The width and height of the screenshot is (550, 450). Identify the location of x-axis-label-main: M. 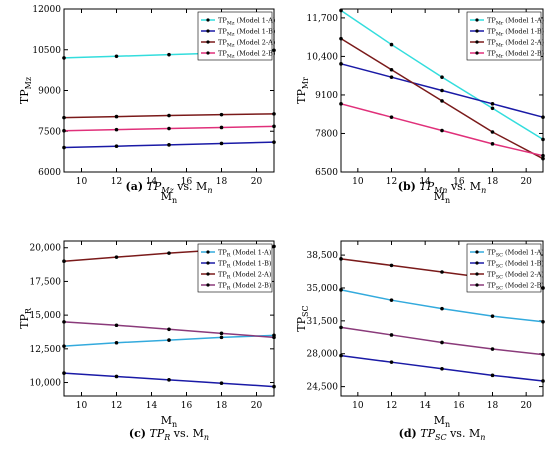
(439, 196).